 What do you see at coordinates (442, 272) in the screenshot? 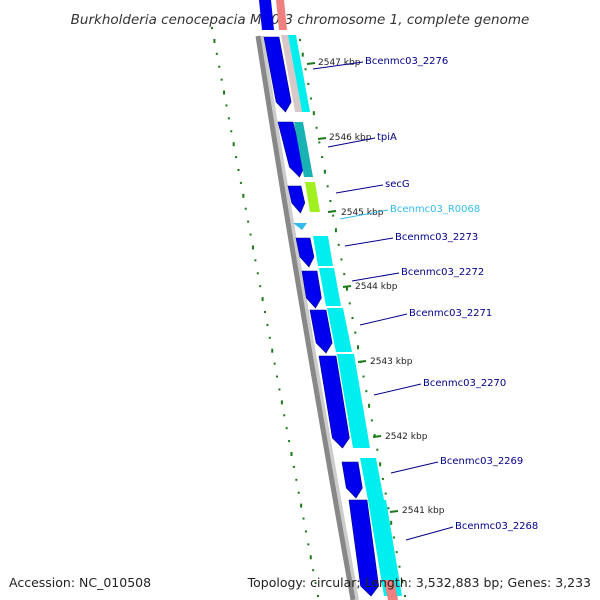
I see `gene-label: Bcenmc03_2272` at bounding box center [442, 272].